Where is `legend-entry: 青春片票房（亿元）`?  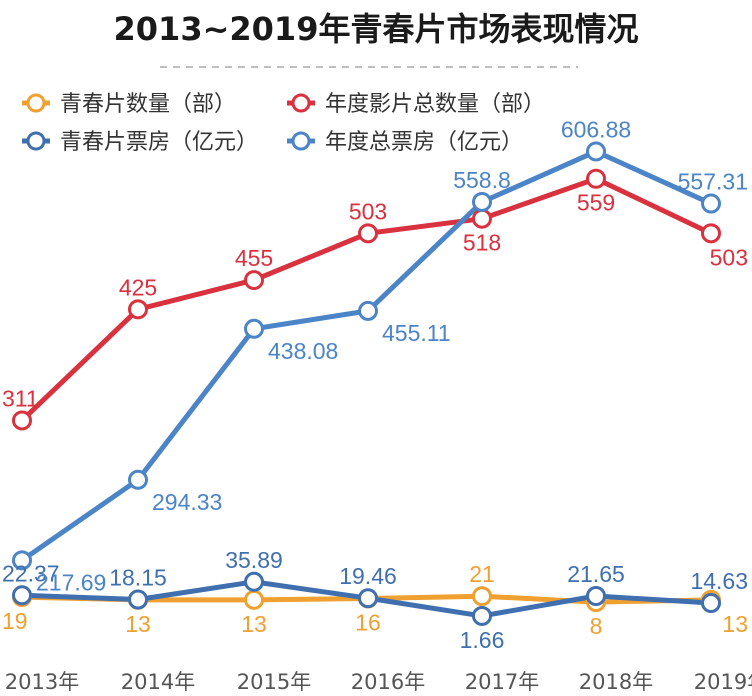 legend-entry: 青春片票房（亿元） is located at coordinates (159, 142).